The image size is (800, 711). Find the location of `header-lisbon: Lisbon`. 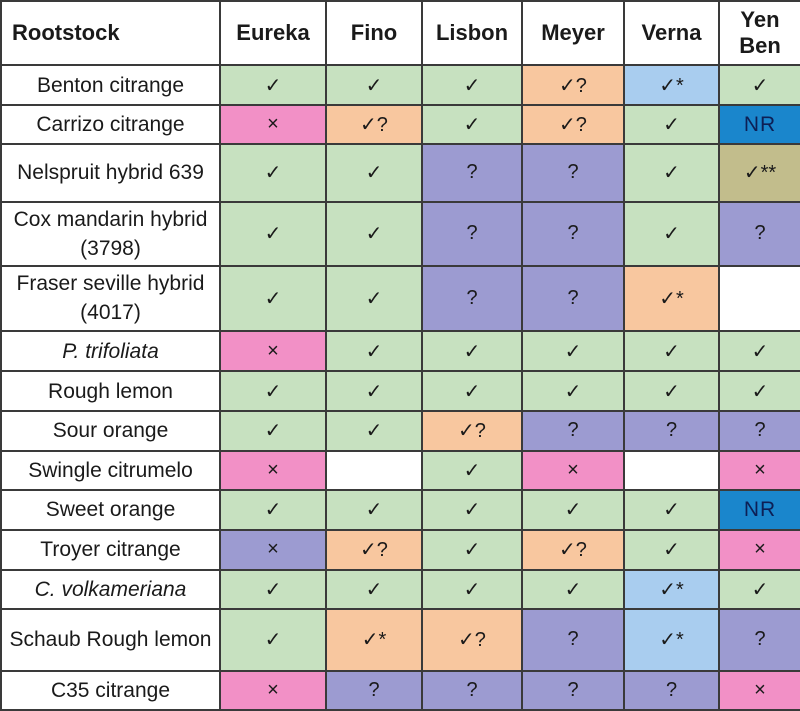

header-lisbon: Lisbon is located at coordinates (472, 33).